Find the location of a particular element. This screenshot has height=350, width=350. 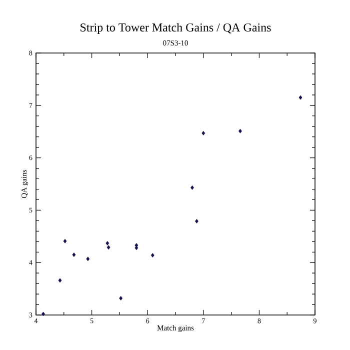

chart-title: Strip to Tower Match Gains / QA Gains is located at coordinates (175, 28).